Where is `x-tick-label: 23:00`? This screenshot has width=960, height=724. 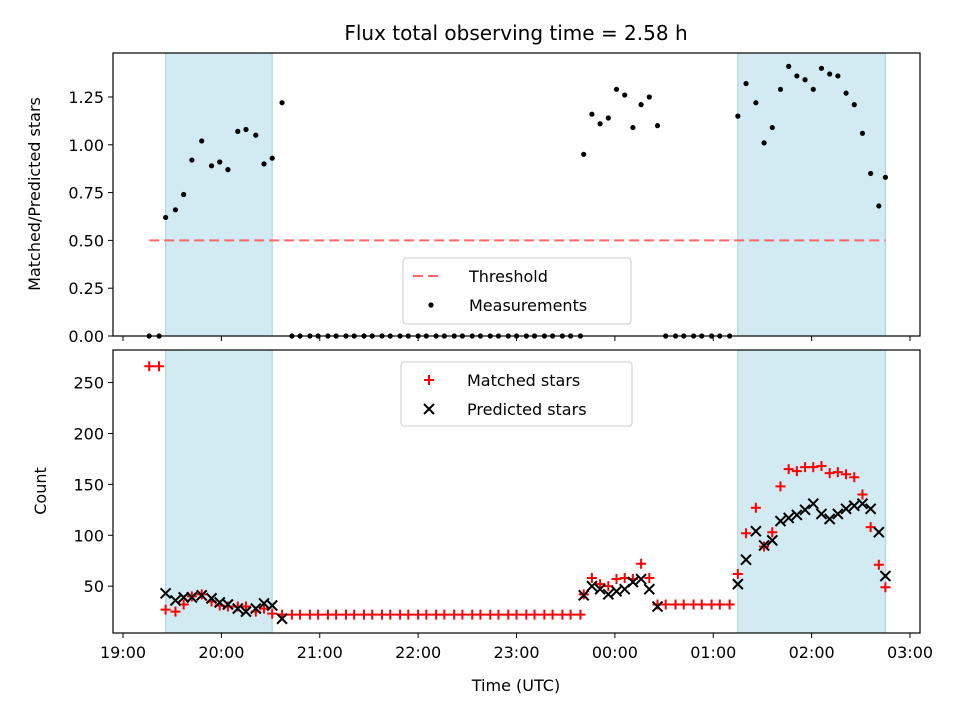 x-tick-label: 23:00 is located at coordinates (516, 652).